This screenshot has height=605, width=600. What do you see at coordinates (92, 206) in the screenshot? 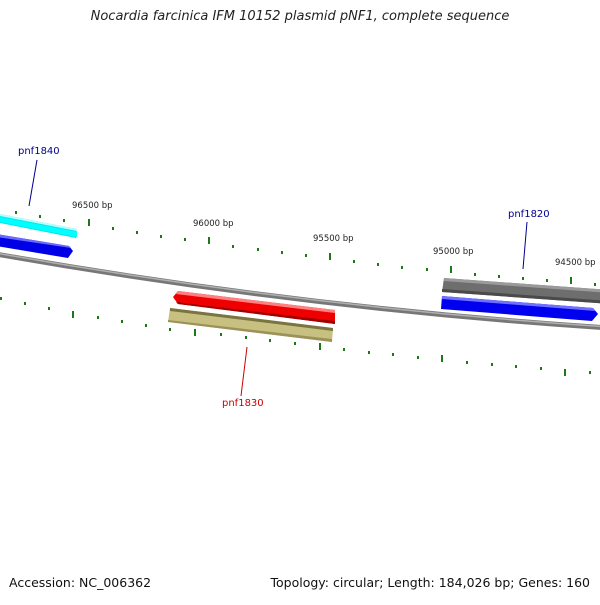
I see `tick-label: 96500 bp` at bounding box center [92, 206].